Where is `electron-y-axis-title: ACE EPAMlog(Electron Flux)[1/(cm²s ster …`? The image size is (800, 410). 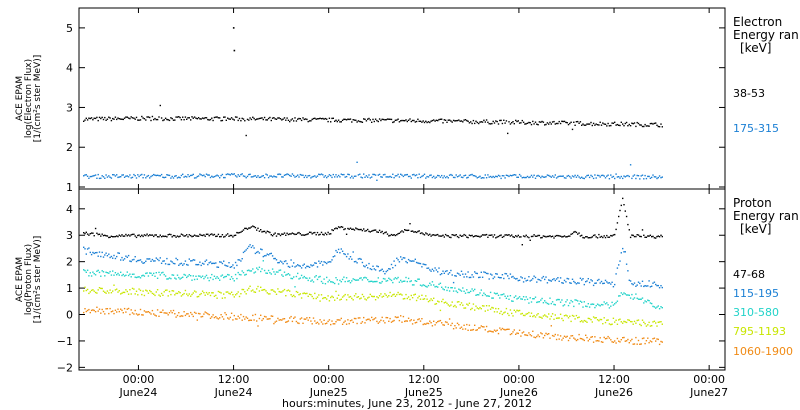 electron-y-axis-title: ACE EPAMlog(Electron Flux)[1/(cm²s ster … is located at coordinates (29, 98).